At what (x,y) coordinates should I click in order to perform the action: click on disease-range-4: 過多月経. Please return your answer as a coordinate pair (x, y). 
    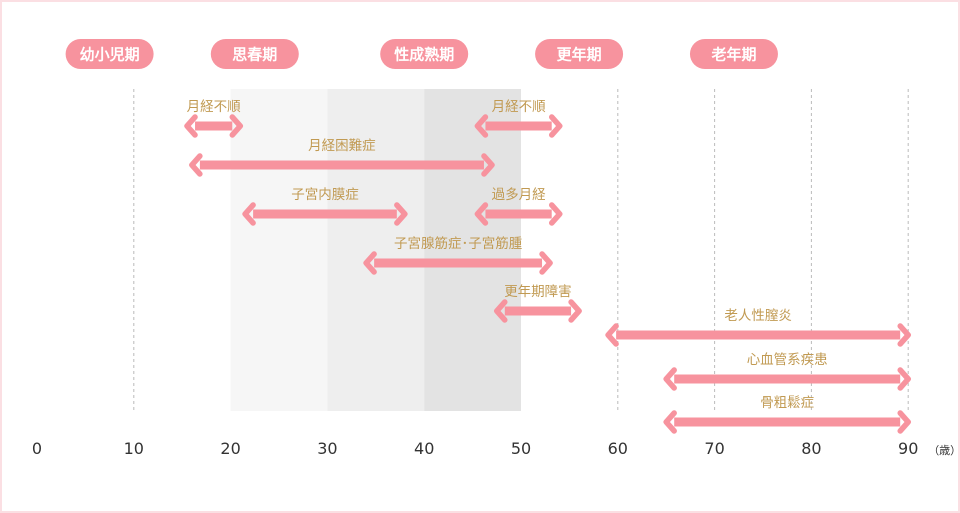
    Looking at the image, I should click on (518, 206).